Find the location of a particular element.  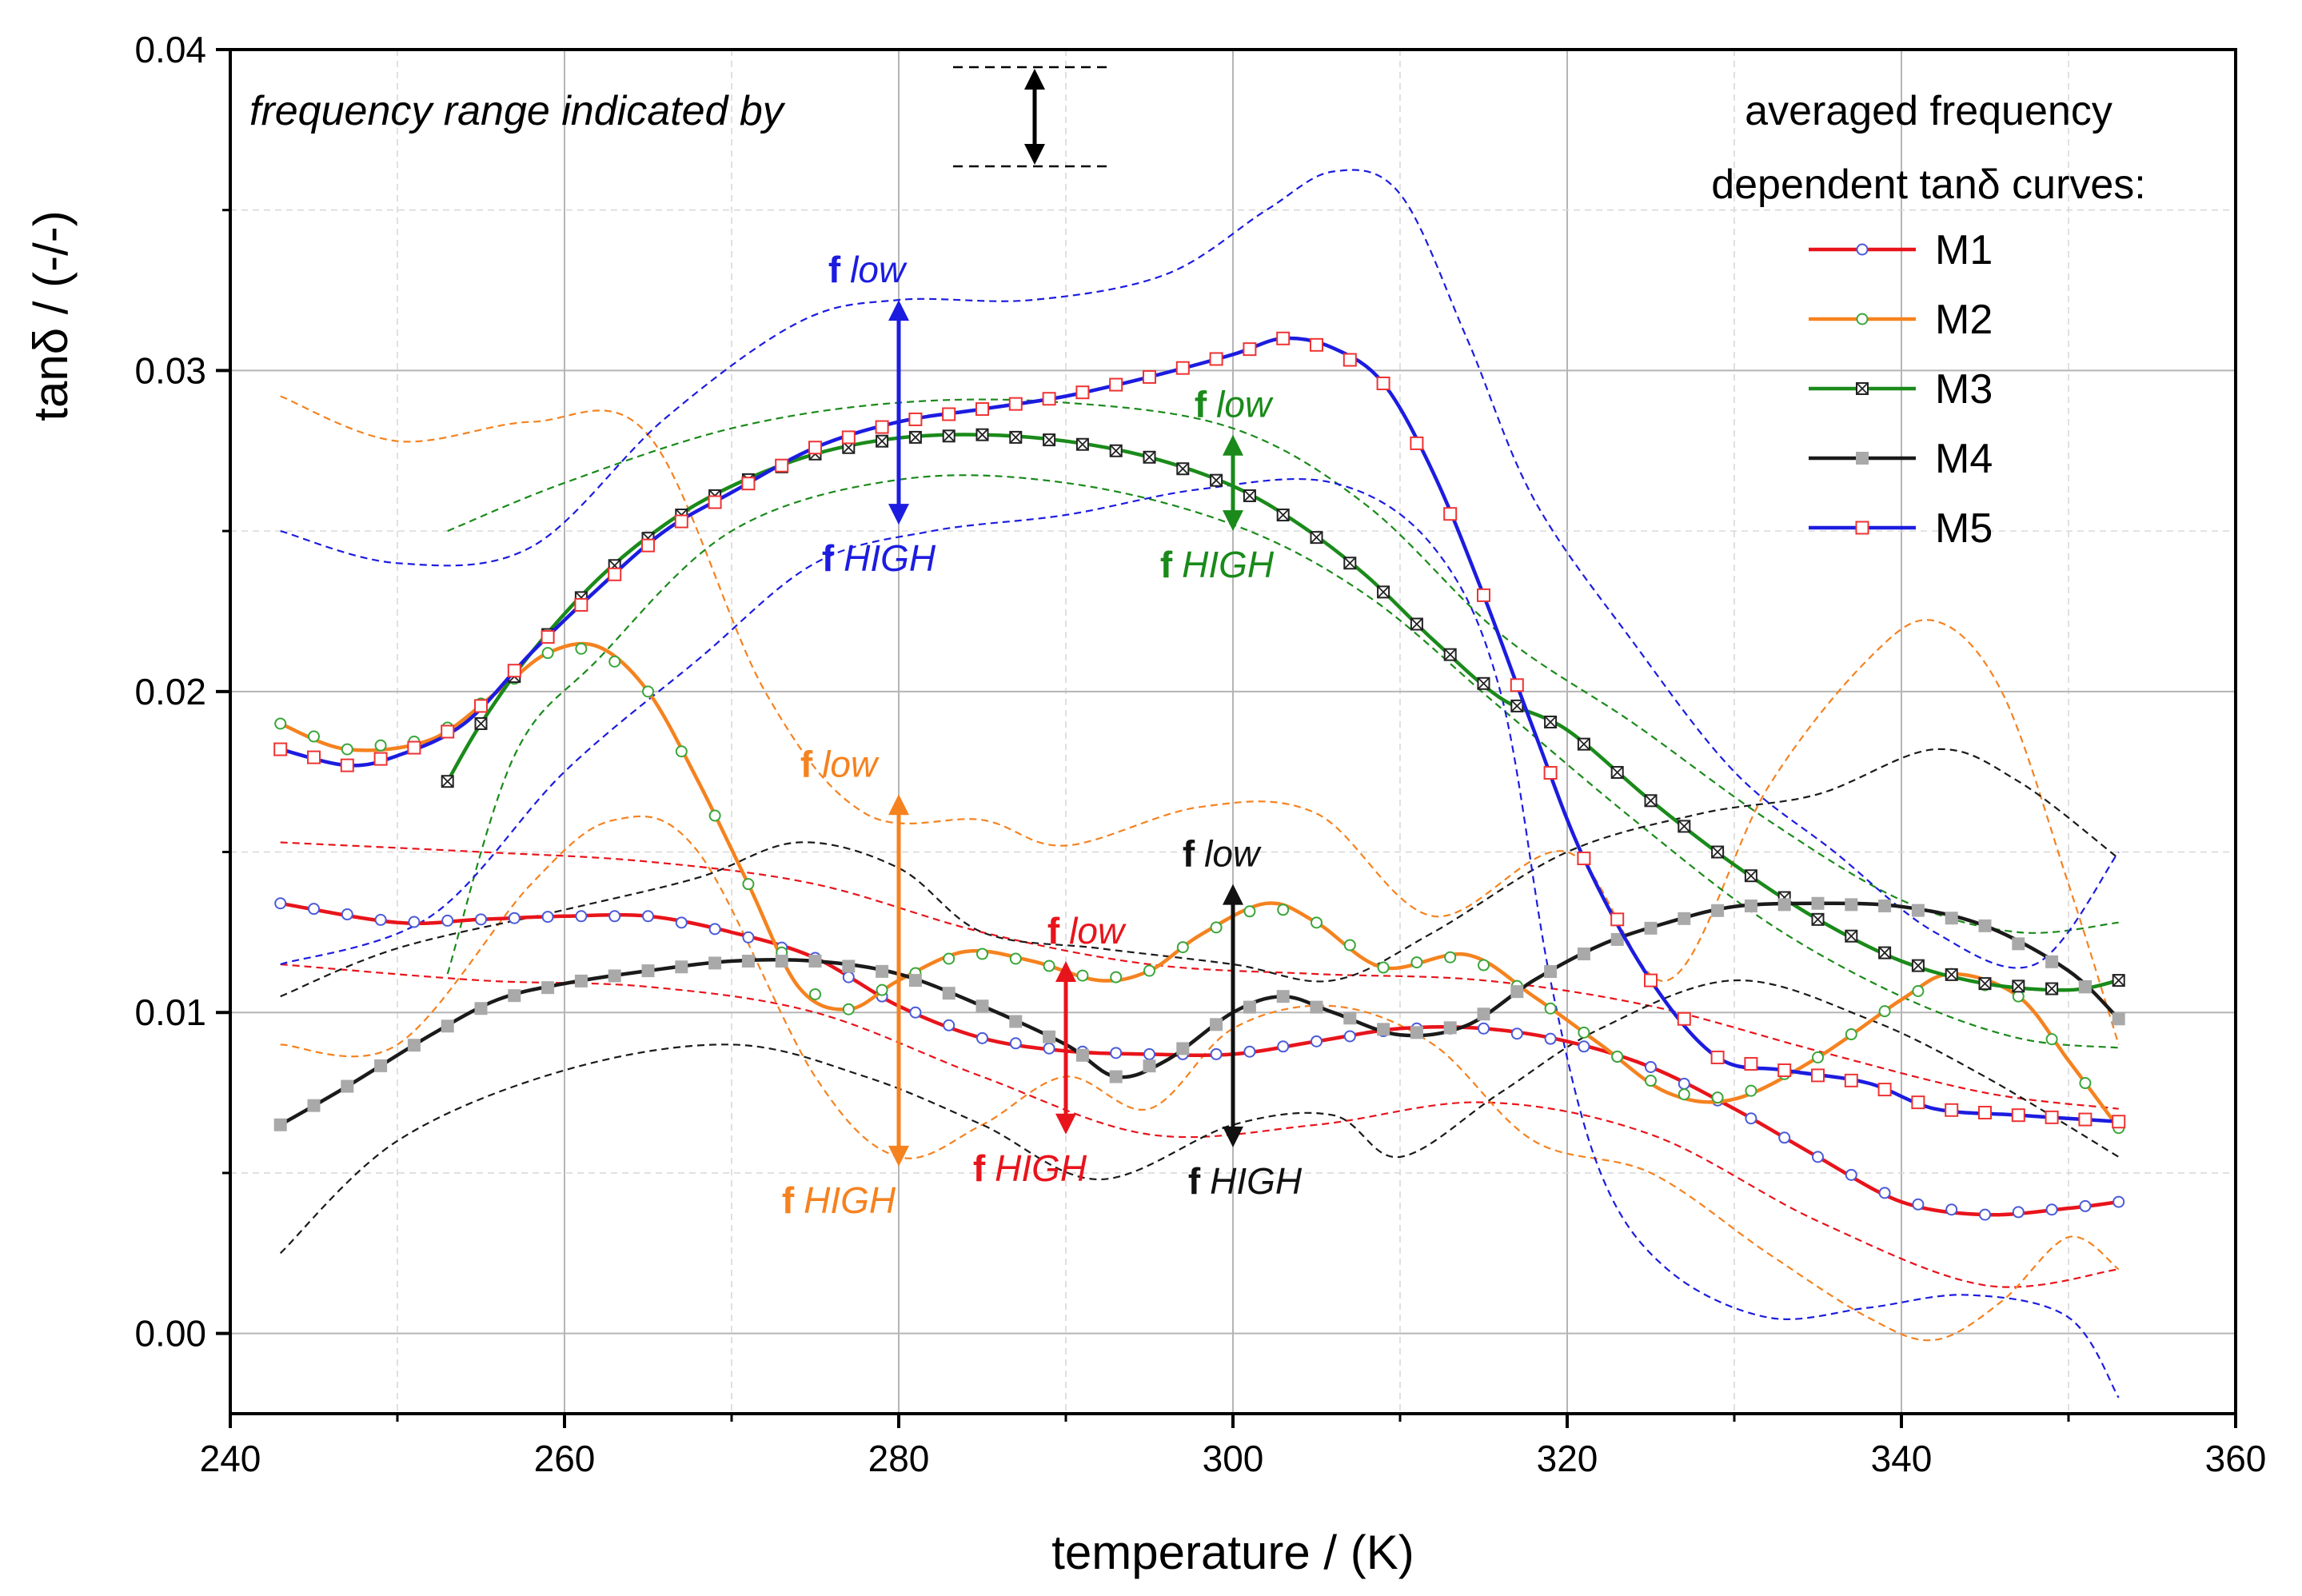

annotation-m2-high-f: f is located at coordinates (789, 1200).